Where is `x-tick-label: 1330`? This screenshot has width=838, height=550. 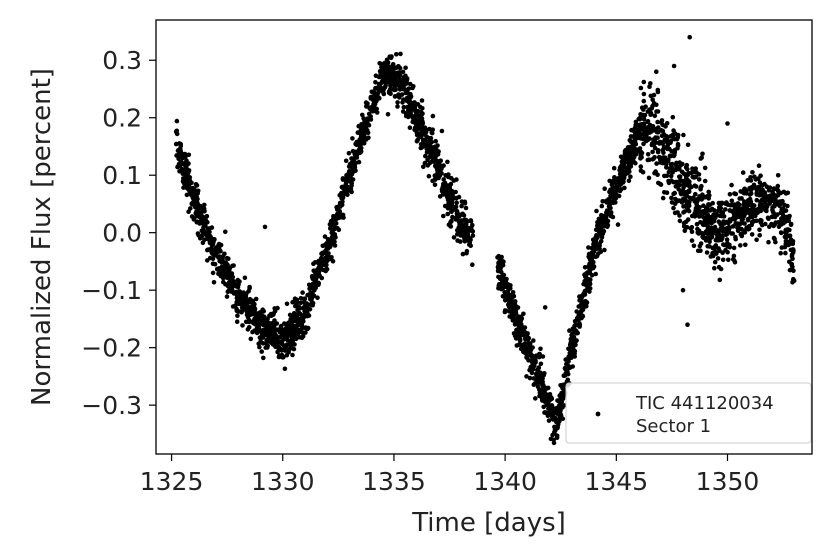
x-tick-label: 1330 is located at coordinates (283, 481).